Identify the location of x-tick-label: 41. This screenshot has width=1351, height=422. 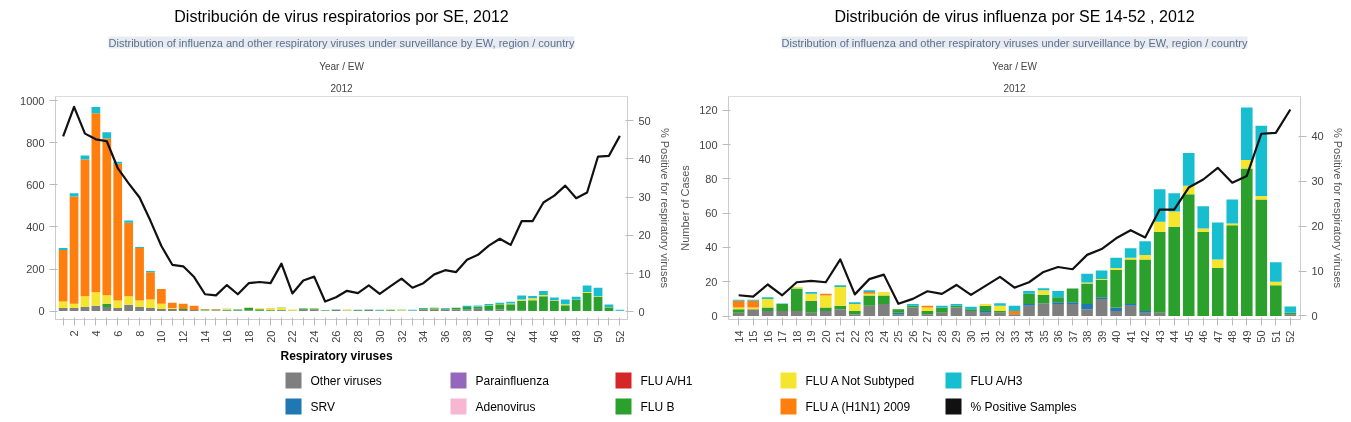
(1130, 336).